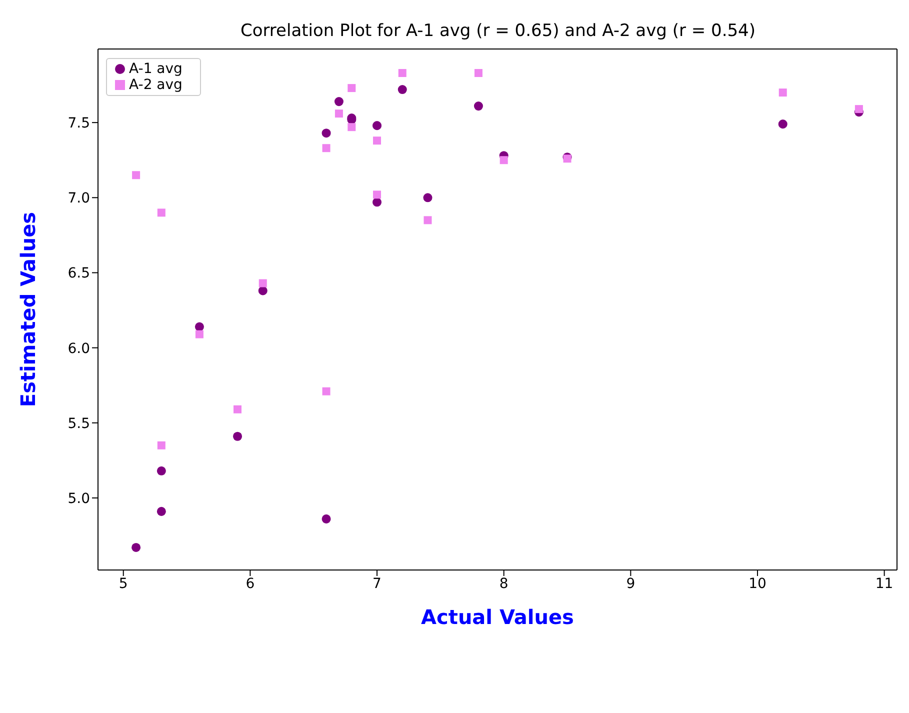 This screenshot has height=713, width=909. I want to click on x-tick-label: 11, so click(884, 584).